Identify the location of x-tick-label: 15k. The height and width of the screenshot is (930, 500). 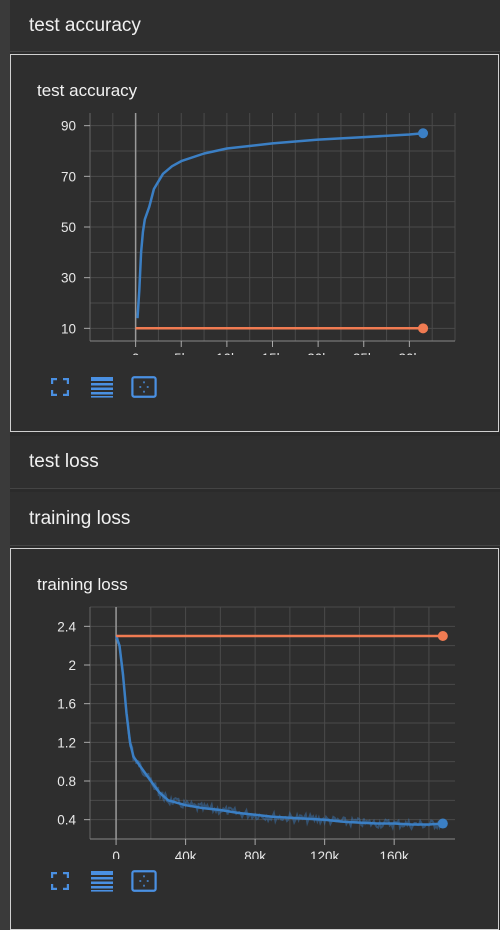
(273, 353).